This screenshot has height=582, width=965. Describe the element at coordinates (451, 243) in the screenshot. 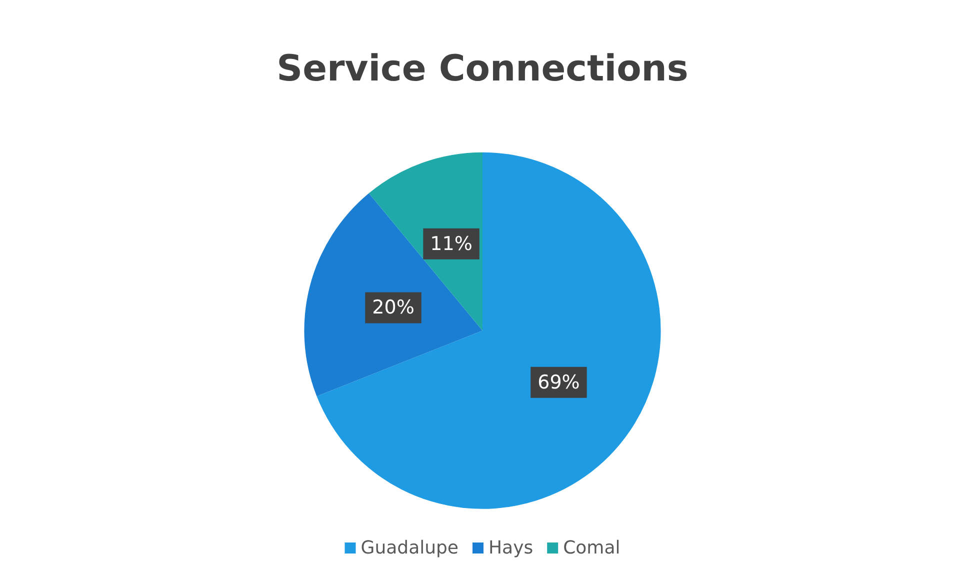

I see `data-label: 11%` at that location.